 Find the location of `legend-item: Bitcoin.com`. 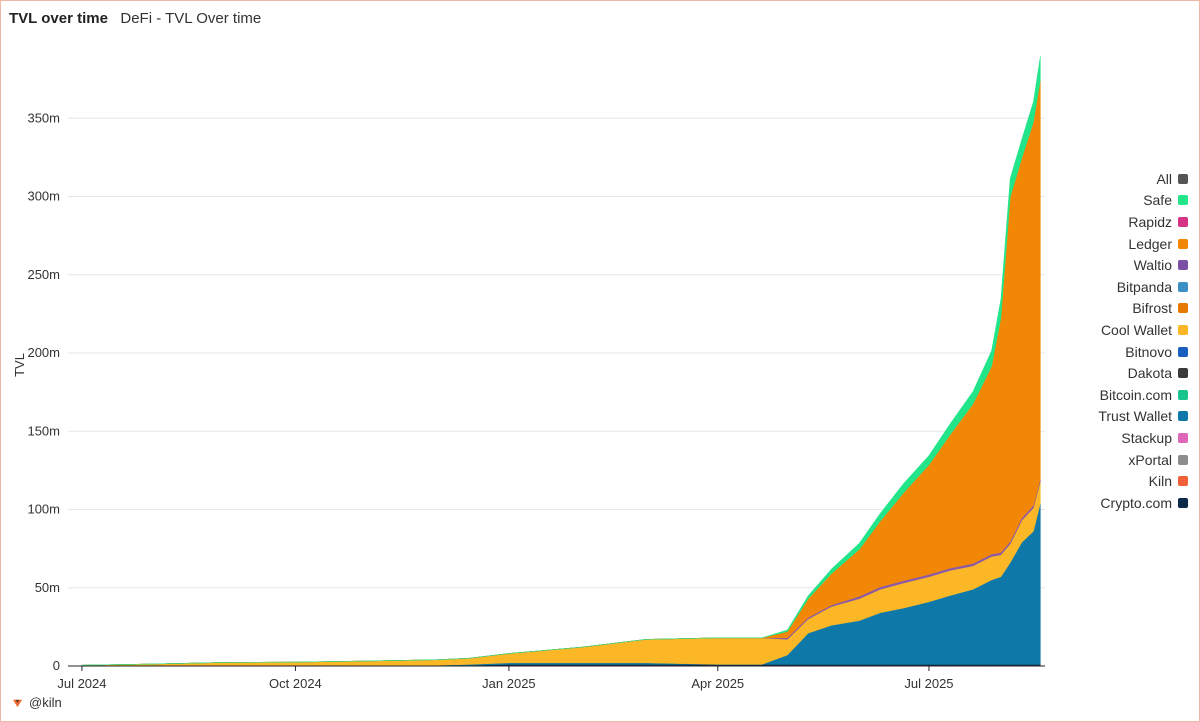

legend-item: Bitcoin.com is located at coordinates (1143, 395).